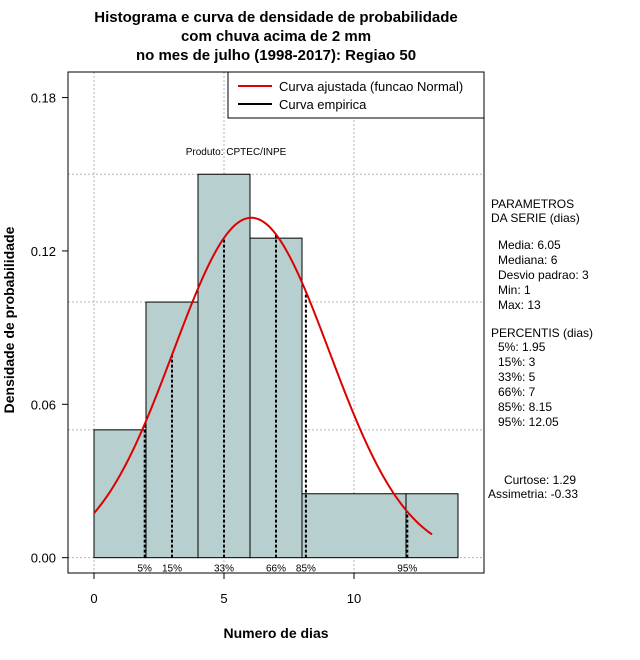 The width and height of the screenshot is (640, 660). What do you see at coordinates (276, 55) in the screenshot?
I see `chart-title-line-3: no mes de julho (1998-2017): Regiao 50` at bounding box center [276, 55].